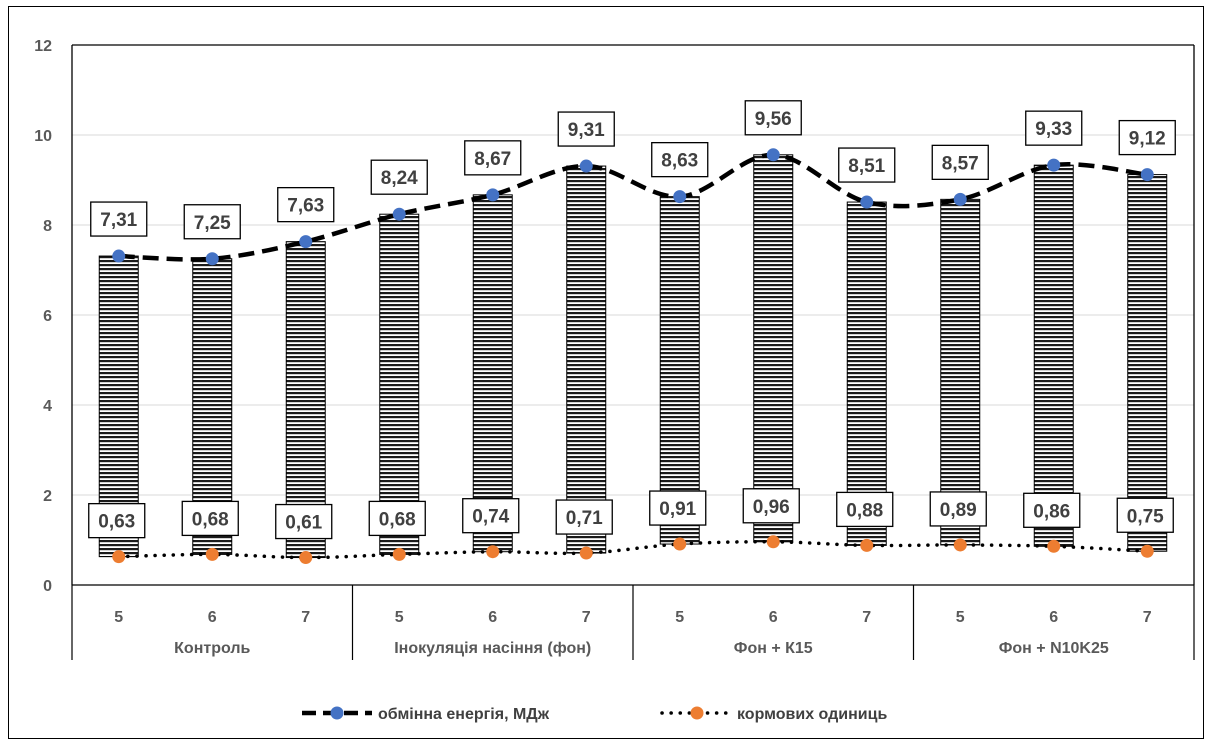  Describe the element at coordinates (594, 714) in the screenshot. I see `legend: обмінна енергія, МДж кормових одиниць` at that location.